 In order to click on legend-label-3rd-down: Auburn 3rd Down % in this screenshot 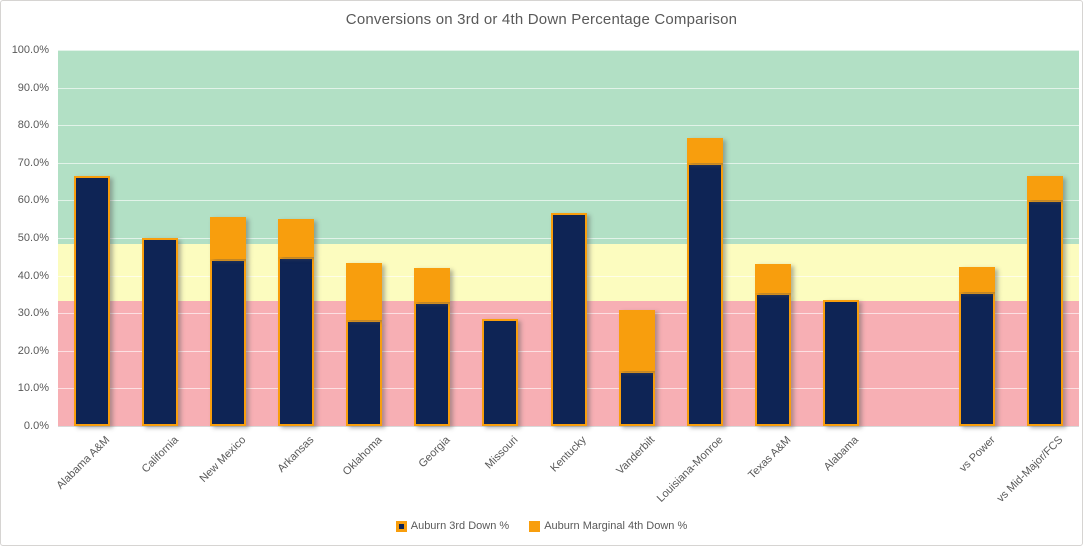, I will do `click(460, 526)`.